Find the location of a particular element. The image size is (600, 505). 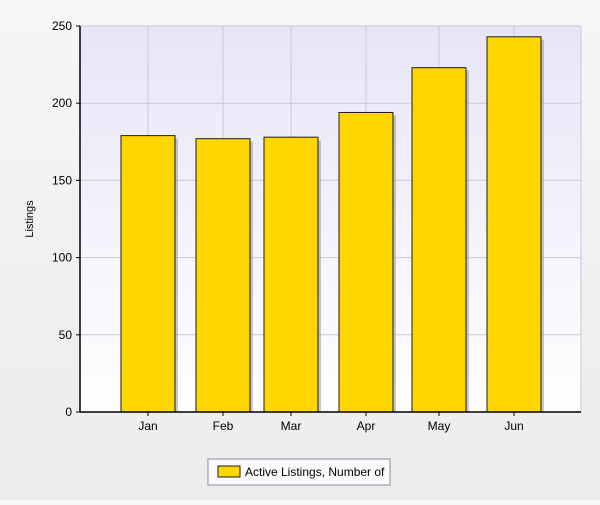

y-tick-label: 100 is located at coordinates (62, 258).